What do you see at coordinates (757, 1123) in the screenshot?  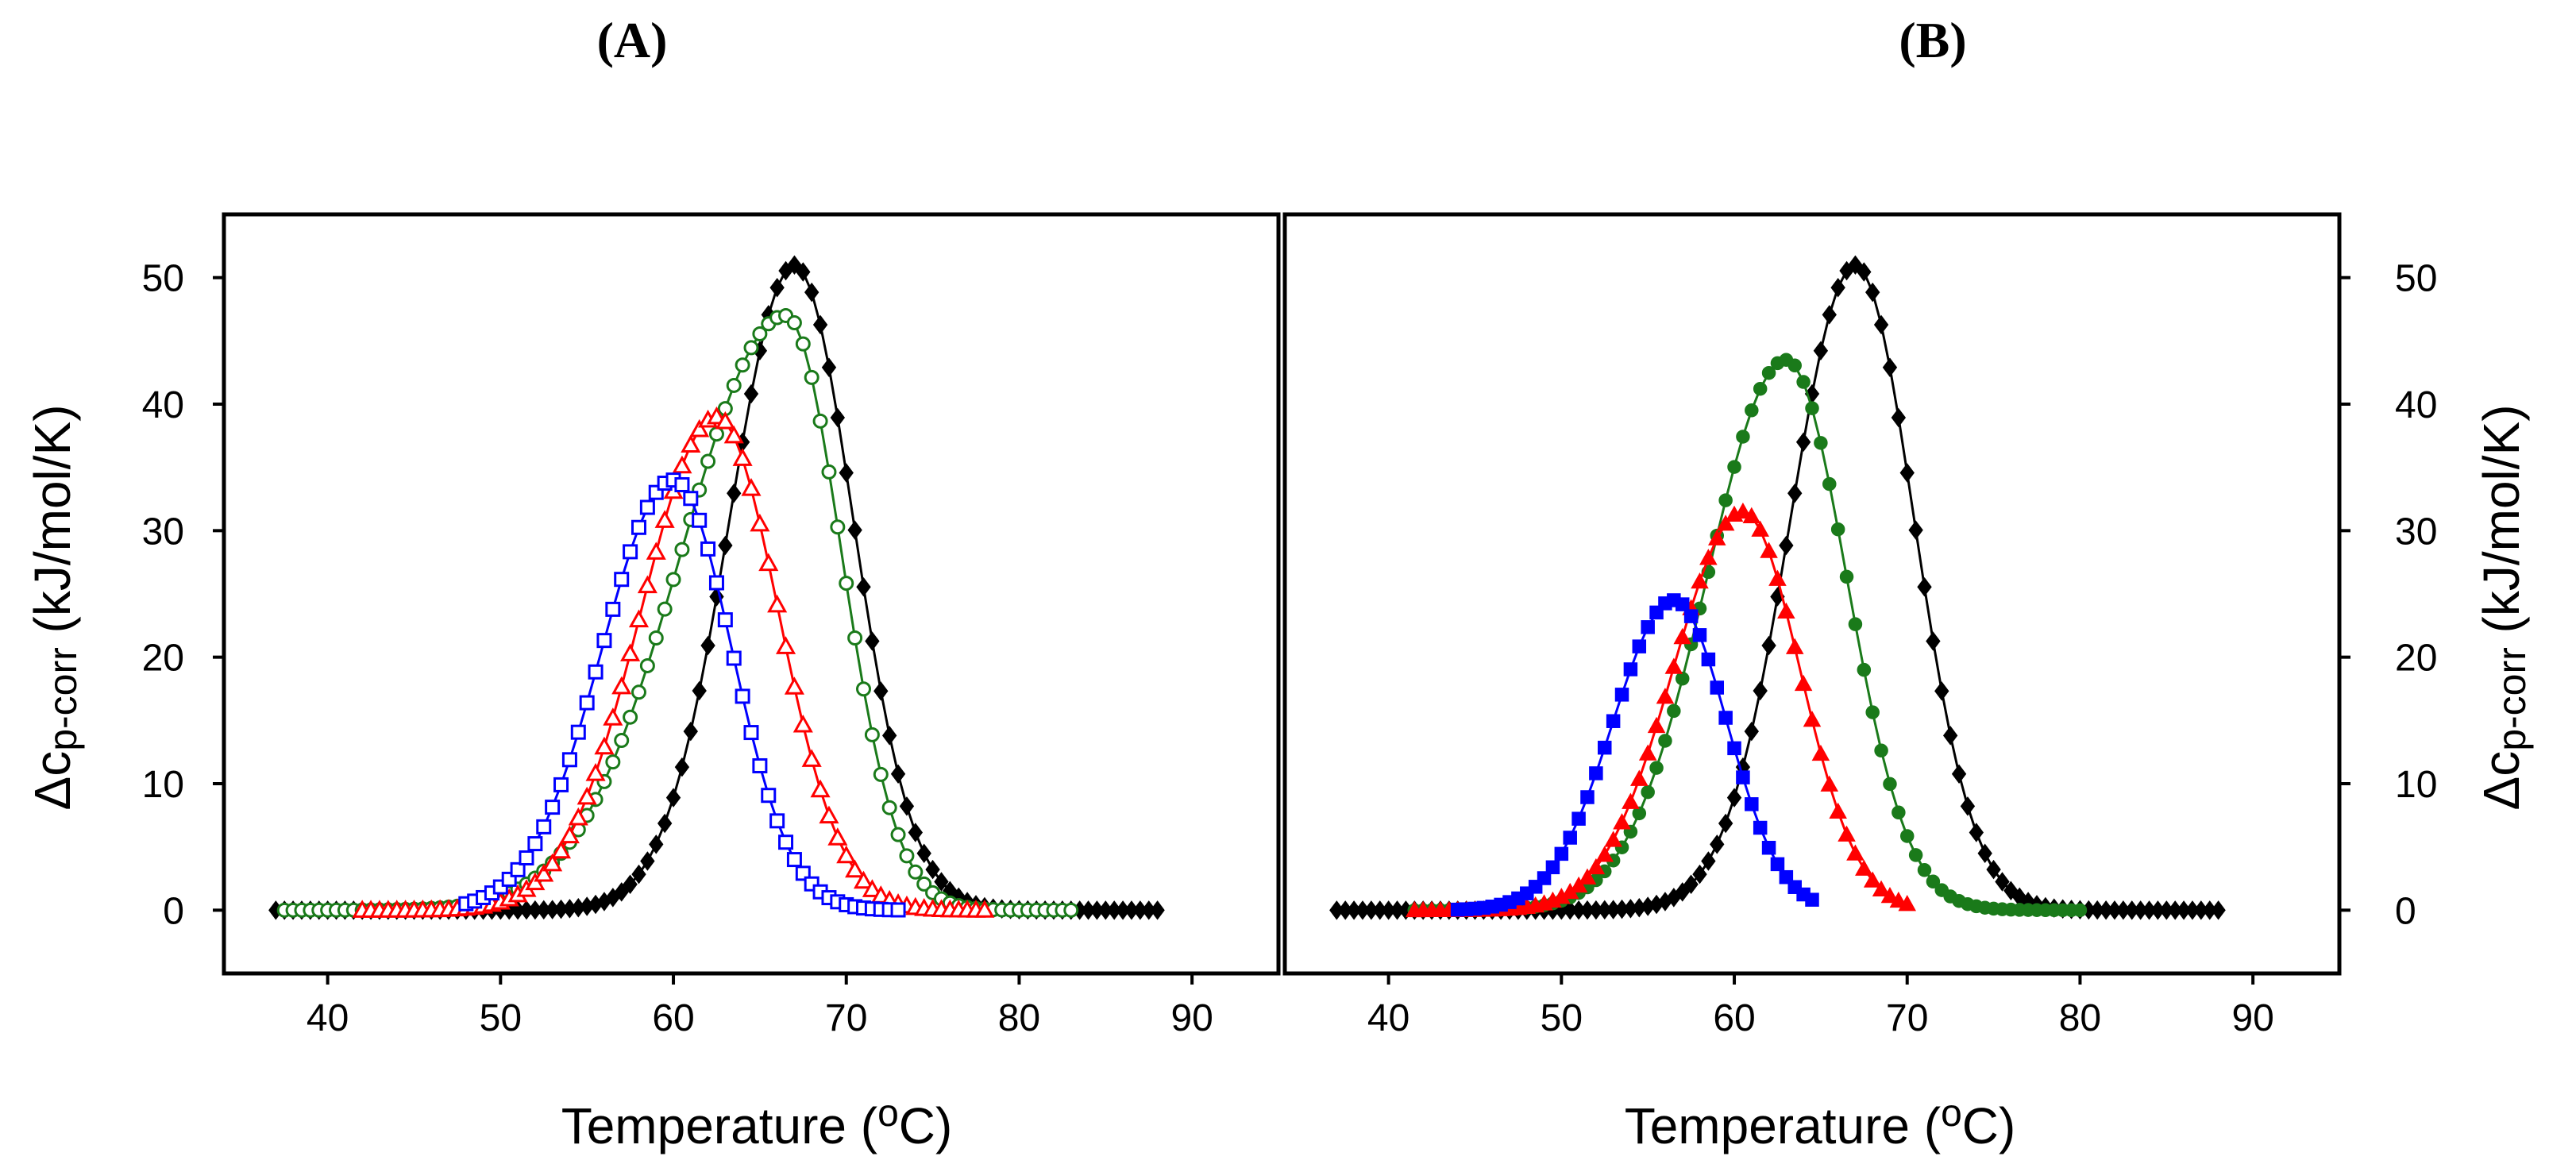 I see `x-axis-title-left: Temperature (oC)` at bounding box center [757, 1123].